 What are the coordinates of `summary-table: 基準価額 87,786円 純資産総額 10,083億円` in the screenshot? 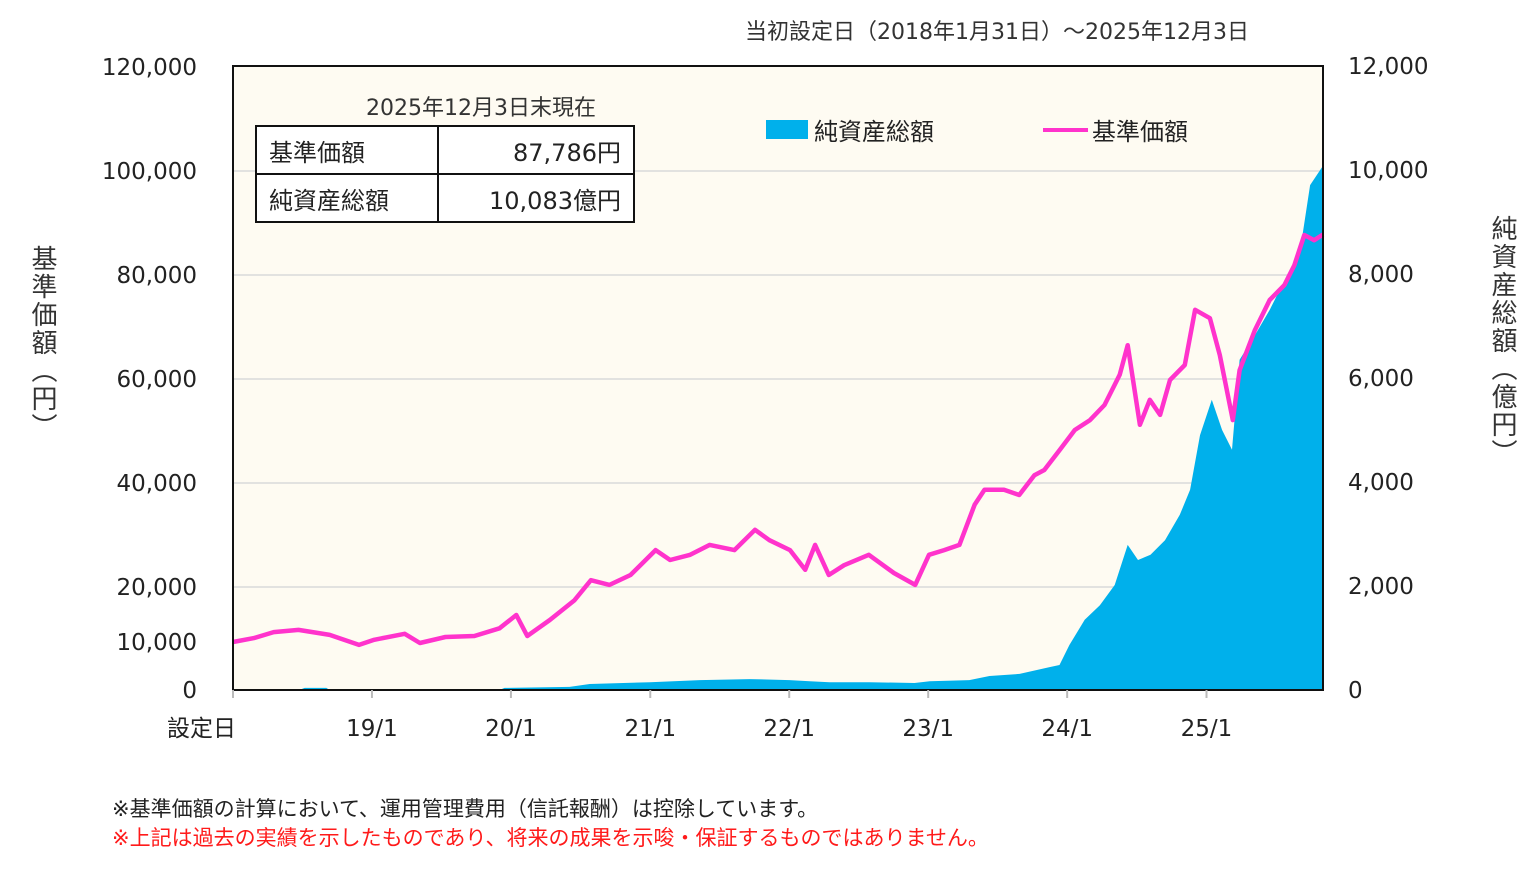 It's located at (445, 174).